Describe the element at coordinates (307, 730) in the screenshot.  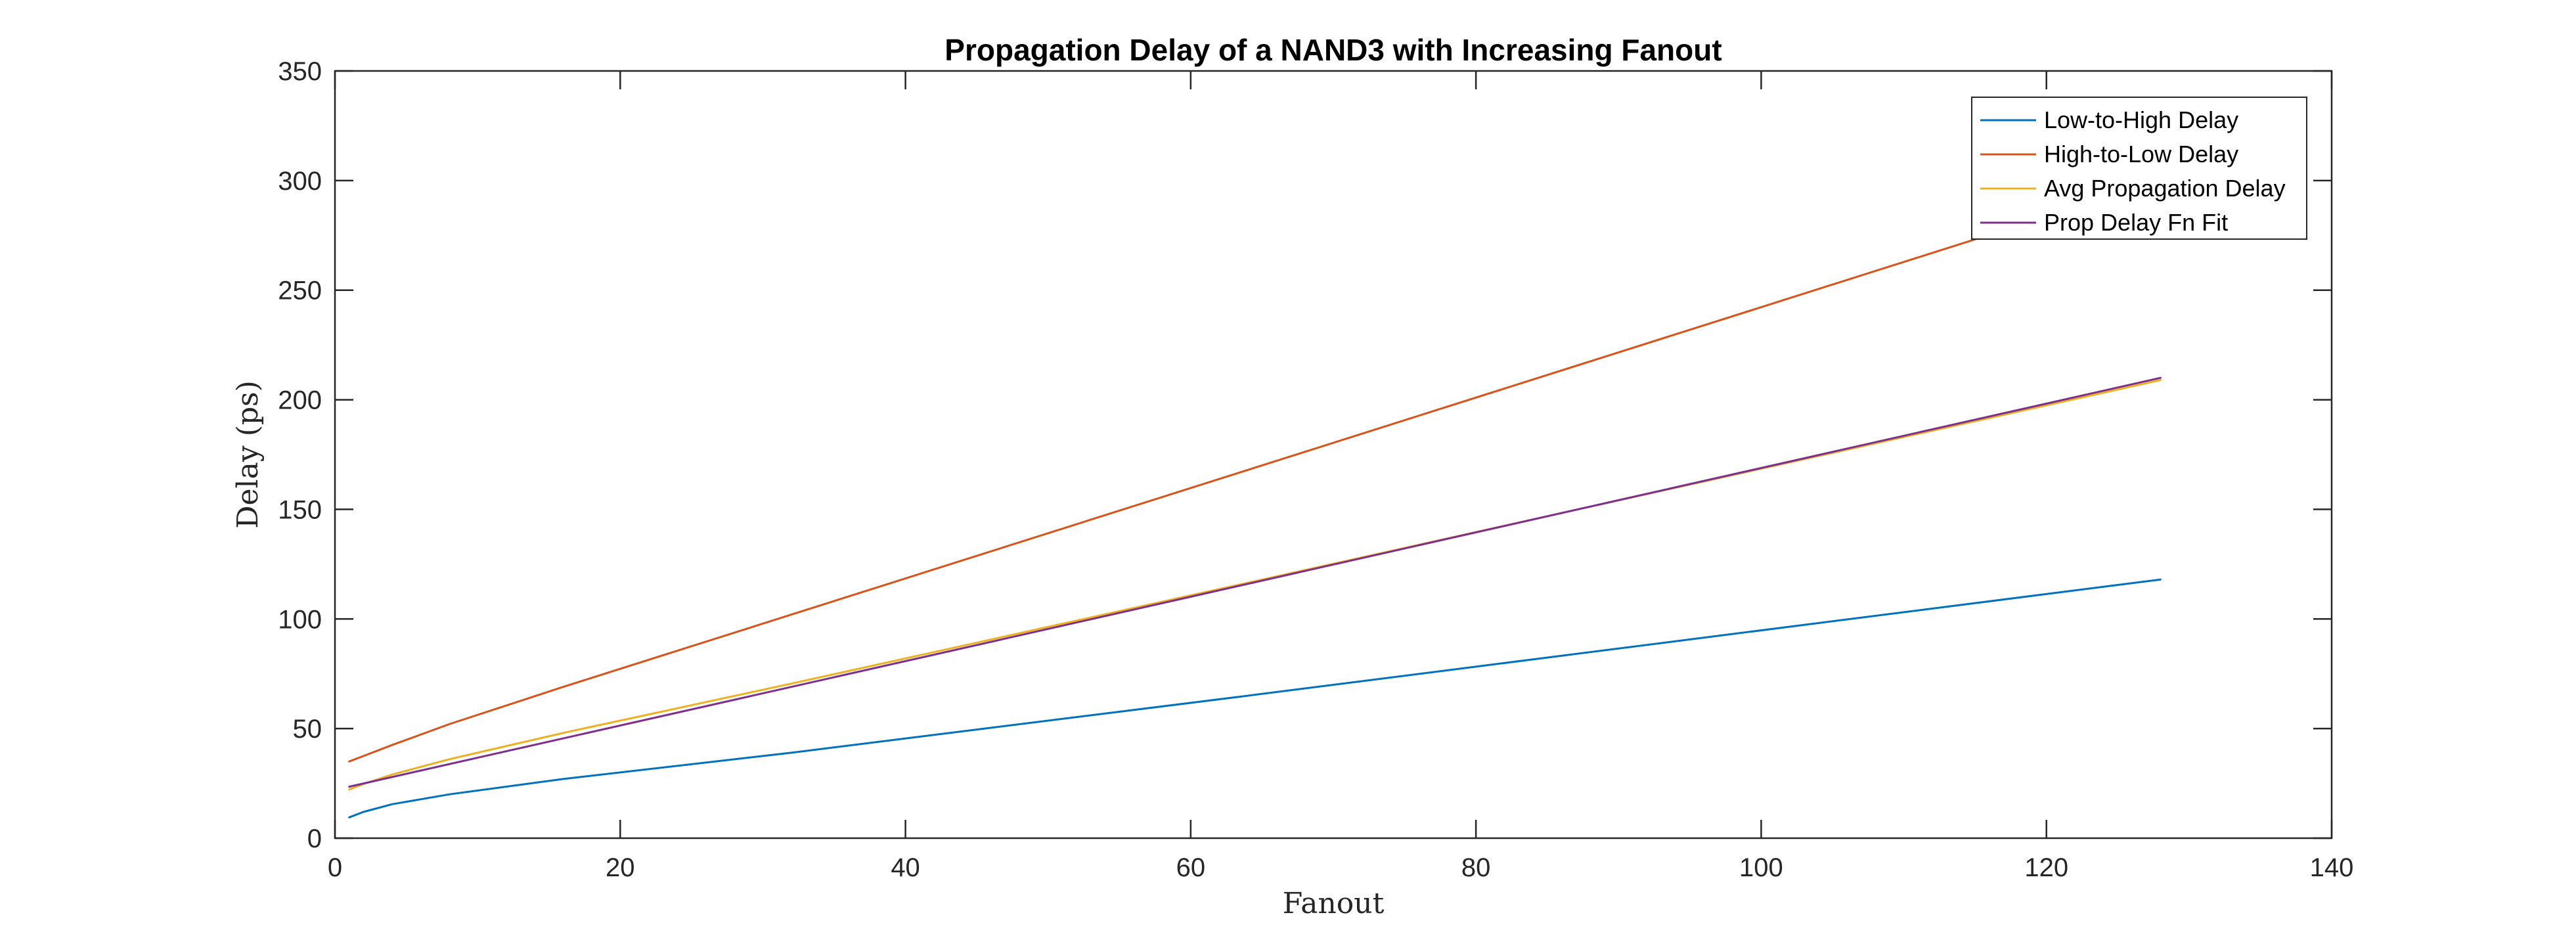
I see `y-tick-label: 50` at that location.